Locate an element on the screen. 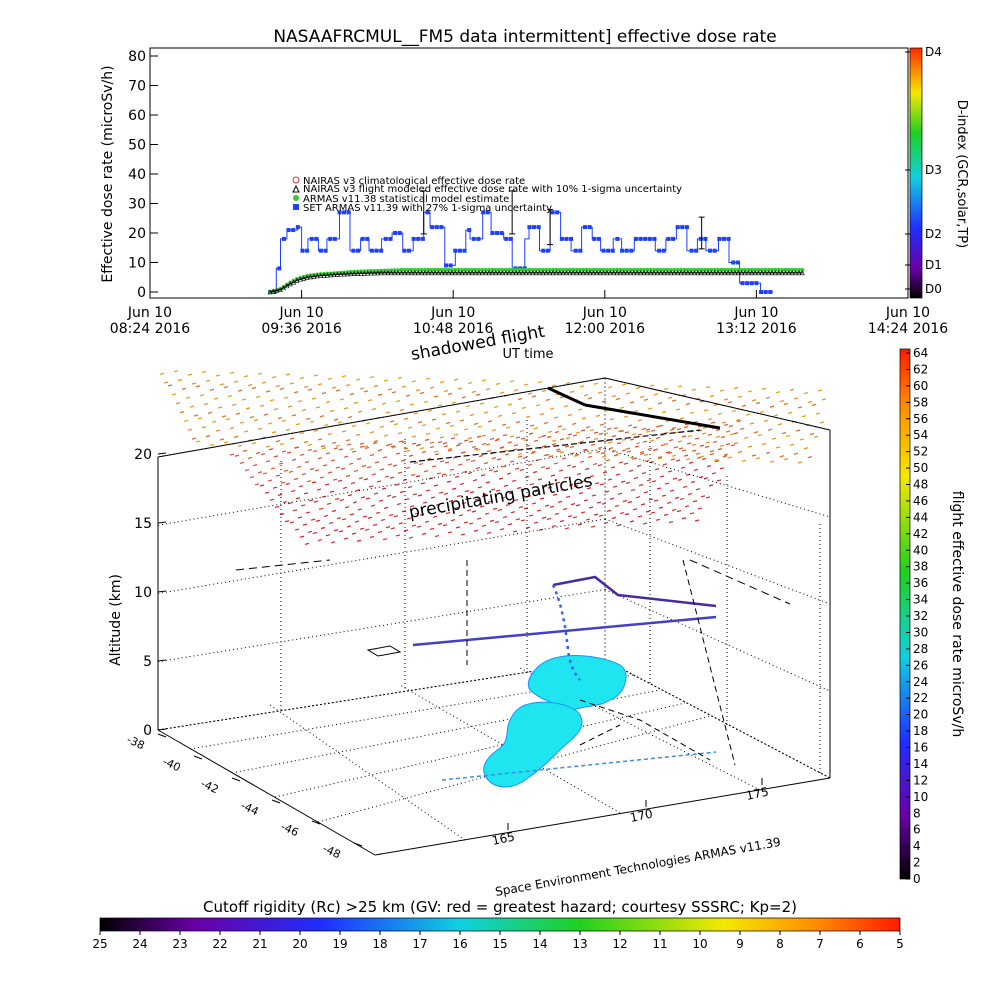 This screenshot has width=1000, height=1000. dindex-tick-label: D1 is located at coordinates (933, 265).